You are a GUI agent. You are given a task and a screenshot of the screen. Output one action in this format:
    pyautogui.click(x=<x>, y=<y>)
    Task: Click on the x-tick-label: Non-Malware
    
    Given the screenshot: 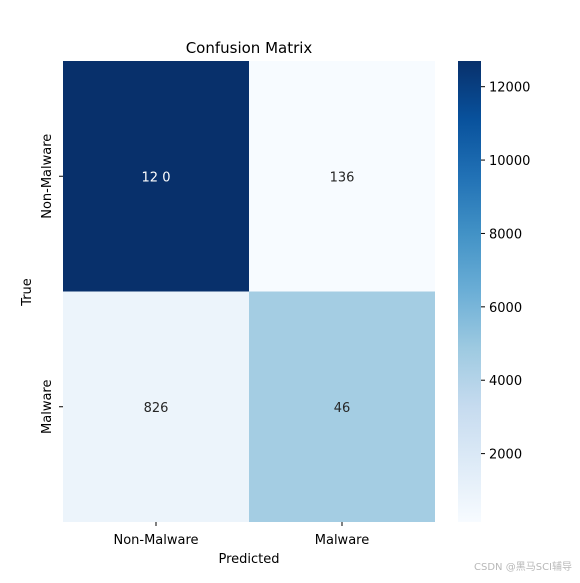 What is the action you would take?
    pyautogui.click(x=155, y=540)
    